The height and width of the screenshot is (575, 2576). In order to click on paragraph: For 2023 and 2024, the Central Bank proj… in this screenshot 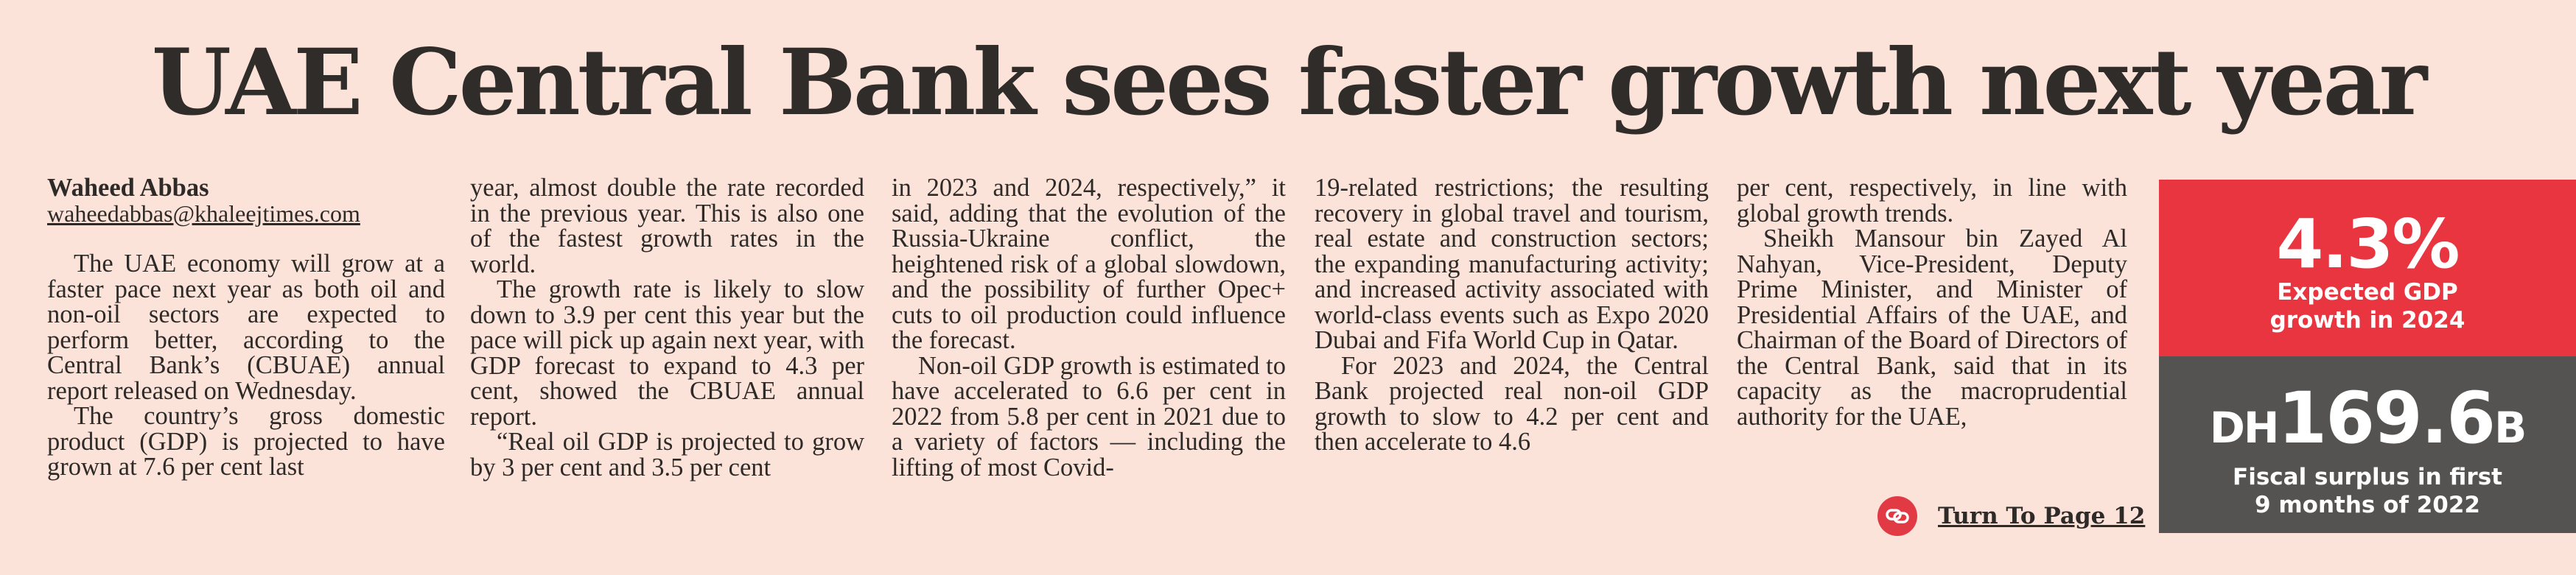, I will do `click(1512, 403)`.